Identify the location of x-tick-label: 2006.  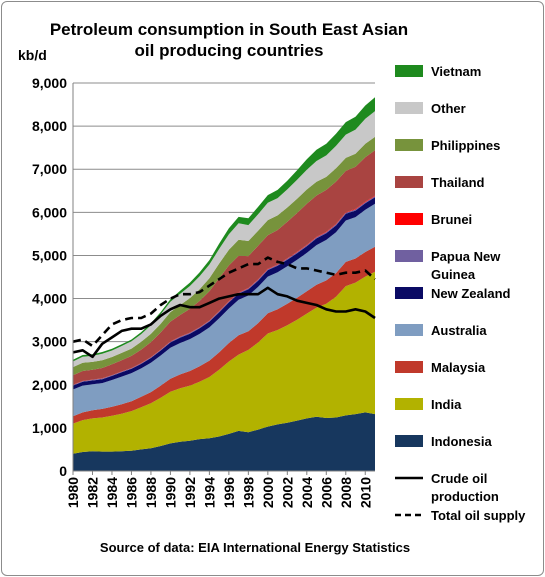
(326, 492).